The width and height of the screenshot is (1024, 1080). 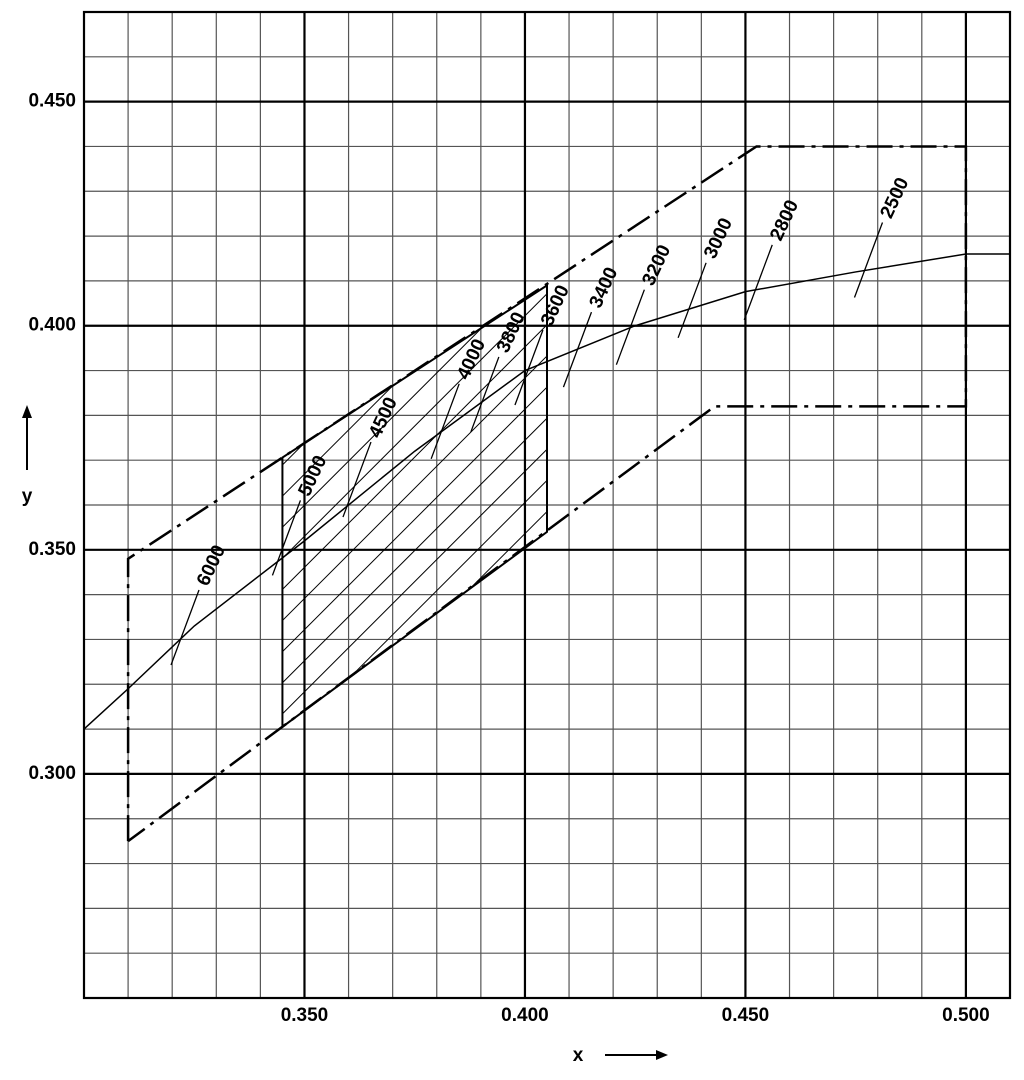 What do you see at coordinates (52, 773) in the screenshot?
I see `y-tick-label: 0.300` at bounding box center [52, 773].